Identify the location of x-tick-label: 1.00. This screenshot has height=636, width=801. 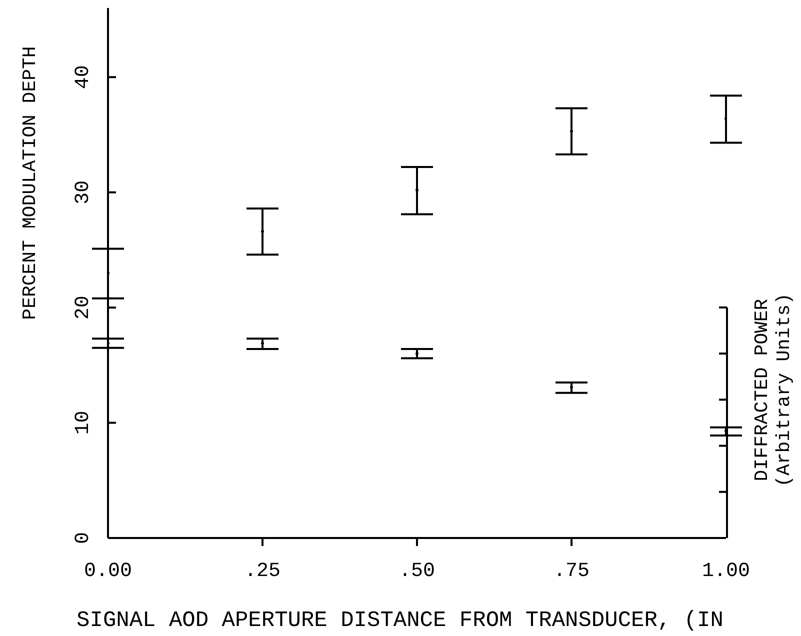
(726, 571).